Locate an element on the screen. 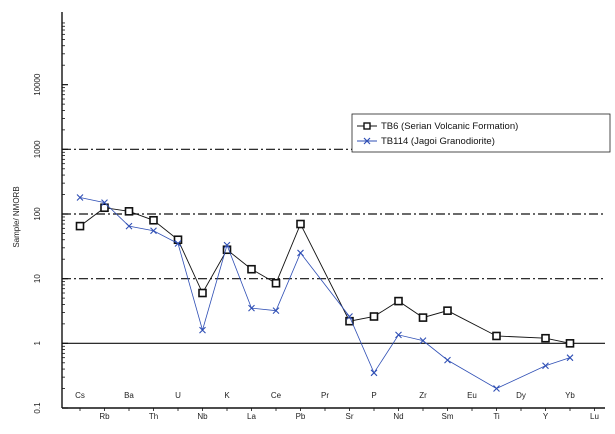 The width and height of the screenshot is (615, 434). x-tick-label-yb: Yb is located at coordinates (570, 395).